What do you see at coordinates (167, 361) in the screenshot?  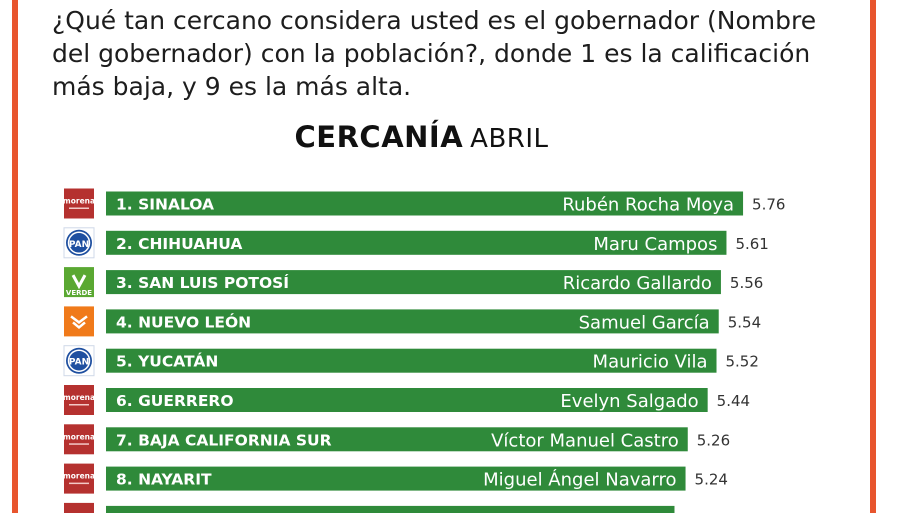 I see `state-label: 5. YUCATÁN` at bounding box center [167, 361].